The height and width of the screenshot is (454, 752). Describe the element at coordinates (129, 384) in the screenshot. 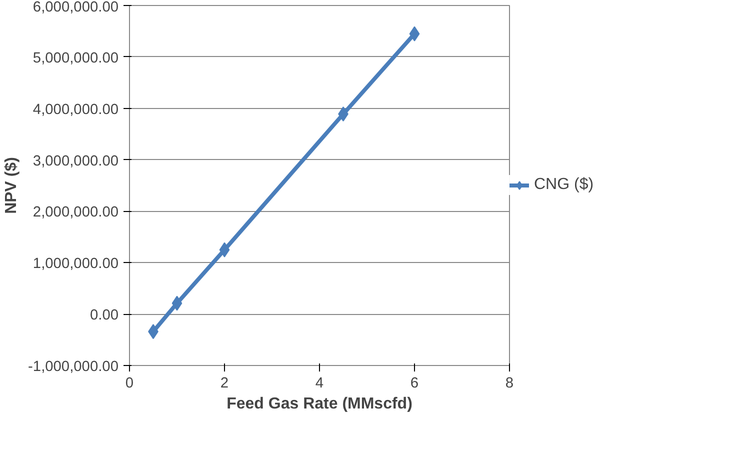

I see `x-tick-label: 0` at that location.